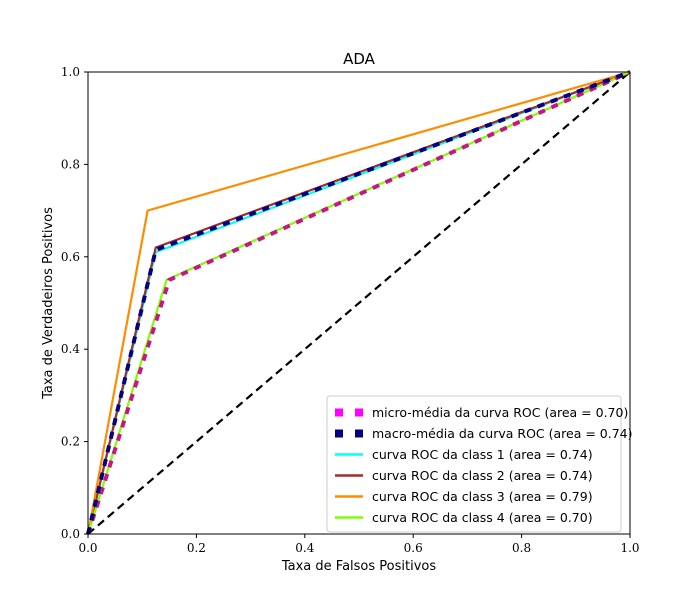 Image resolution: width=700 pixels, height=600 pixels. I want to click on y-tick-label: 0.8, so click(70, 164).